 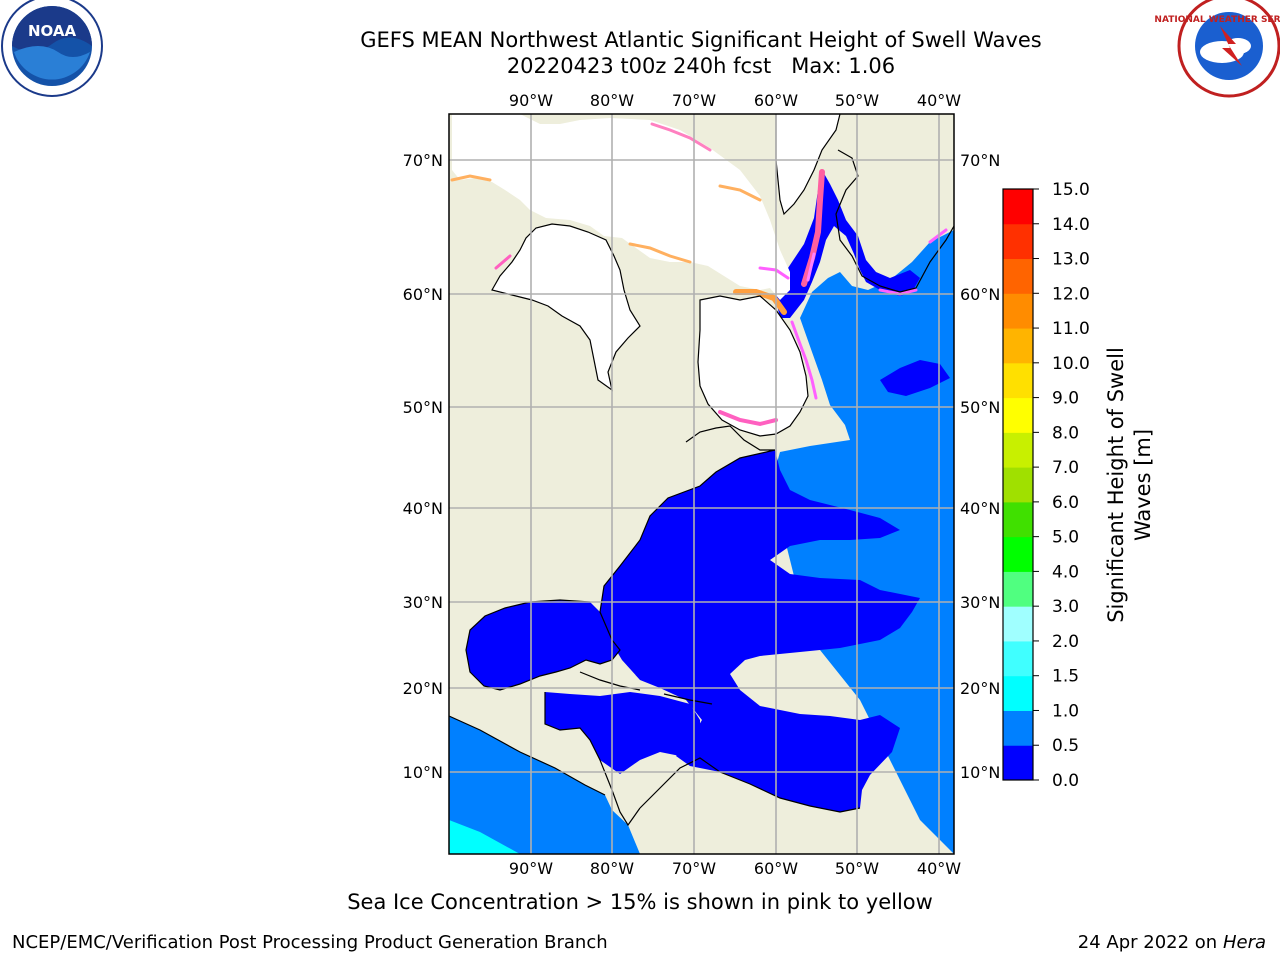 What do you see at coordinates (423, 688) in the screenshot?
I see `lat-label-left-20n: 20°N` at bounding box center [423, 688].